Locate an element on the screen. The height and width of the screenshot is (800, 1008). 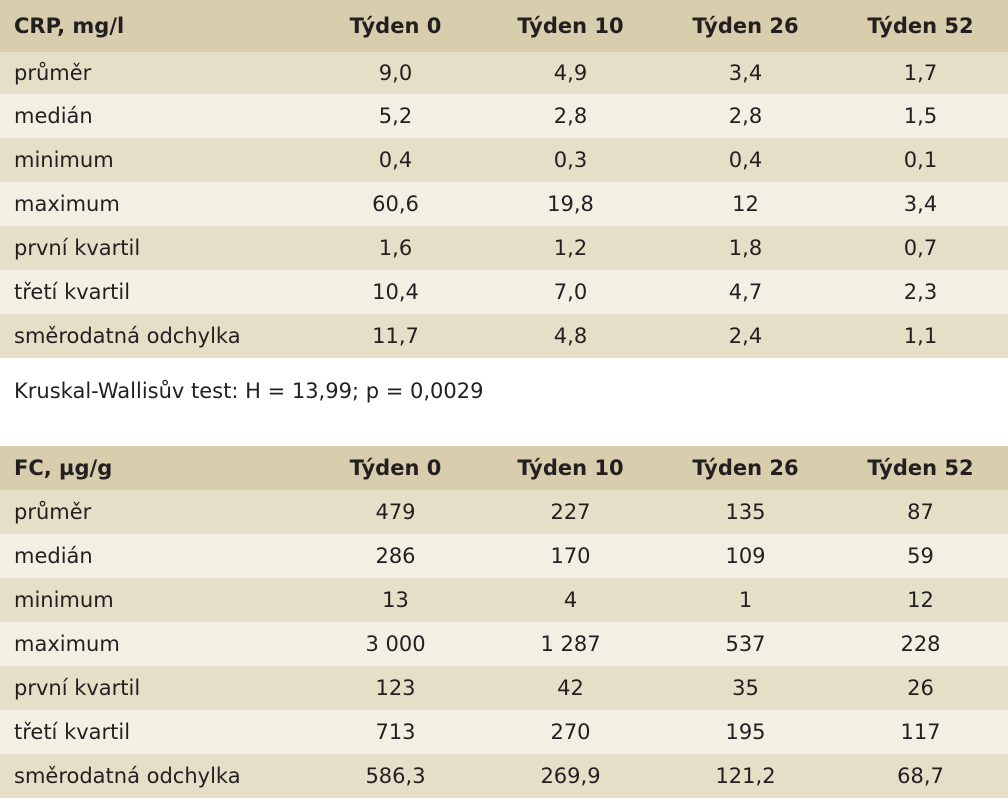
table-cell: 286 is located at coordinates (395, 556).